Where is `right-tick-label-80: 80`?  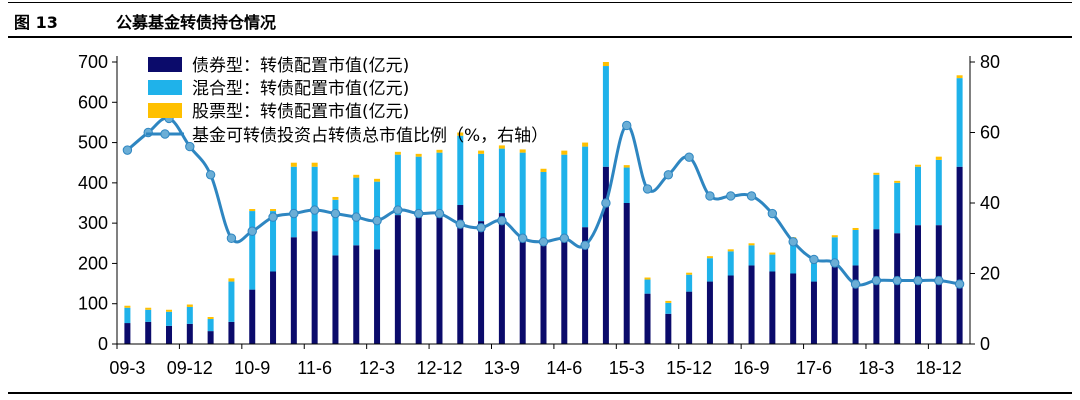
right-tick-label-80: 80 is located at coordinates (990, 62).